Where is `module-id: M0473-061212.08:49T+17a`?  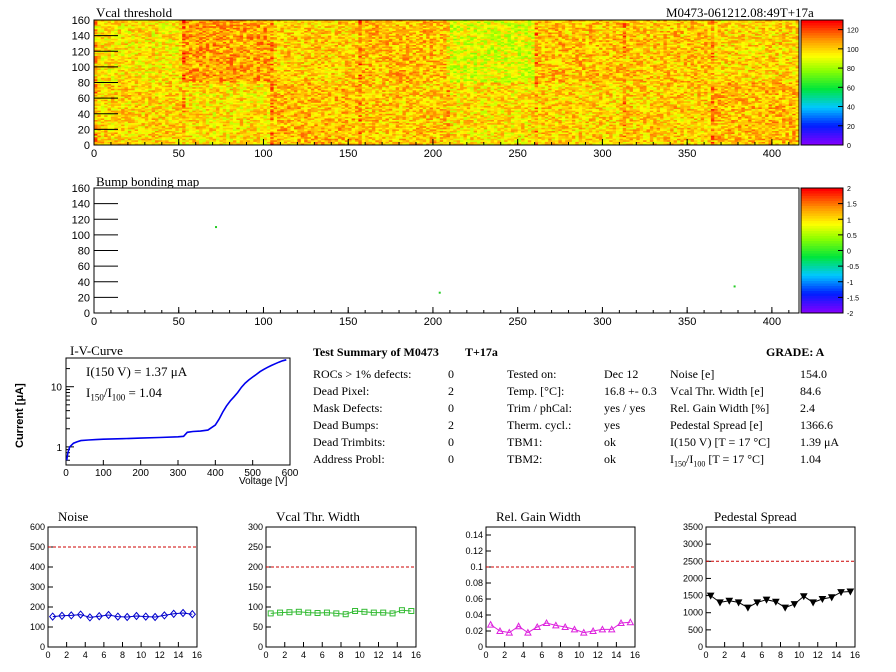
module-id: M0473-061212.08:49T+17a is located at coordinates (740, 12).